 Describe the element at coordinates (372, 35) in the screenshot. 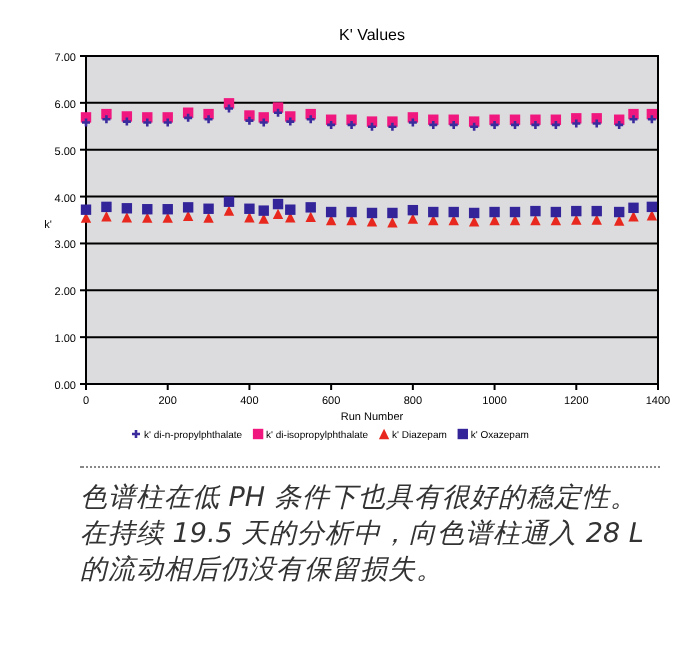

I see `chart-title: K' Values` at that location.